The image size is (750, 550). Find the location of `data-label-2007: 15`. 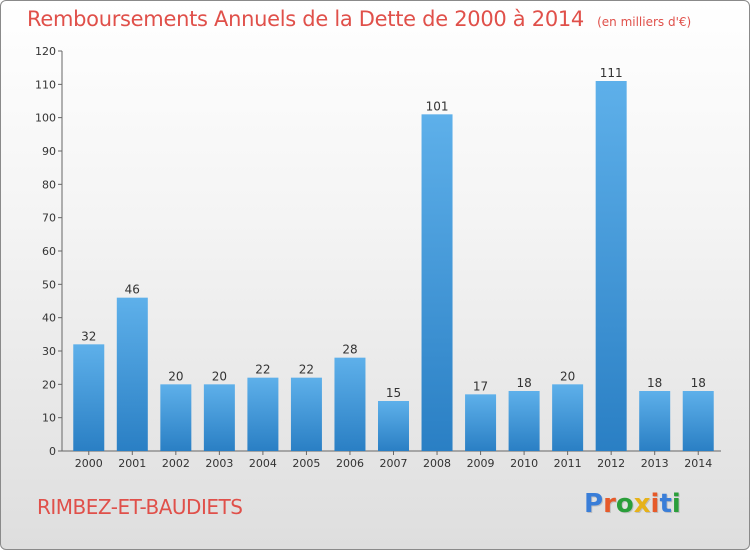

data-label-2007: 15 is located at coordinates (393, 393).